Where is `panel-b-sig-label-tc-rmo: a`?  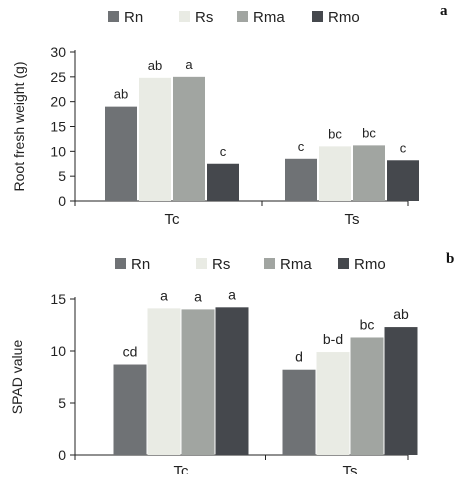
panel-b-sig-label-tc-rmo: a is located at coordinates (232, 294).